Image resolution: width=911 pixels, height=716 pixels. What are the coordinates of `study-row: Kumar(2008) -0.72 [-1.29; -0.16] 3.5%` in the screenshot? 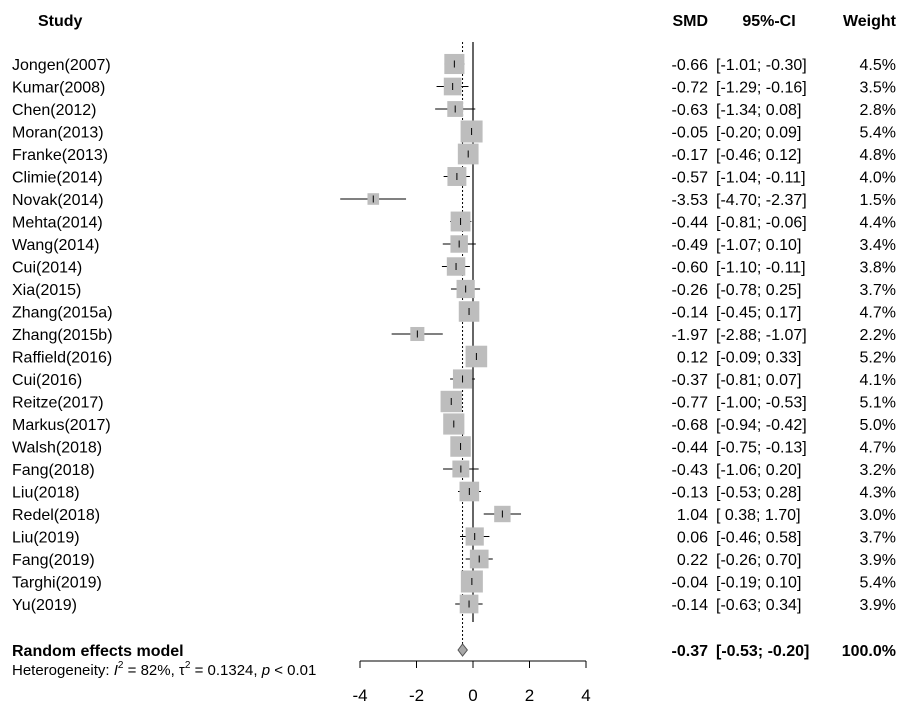 It's located at (454, 87).